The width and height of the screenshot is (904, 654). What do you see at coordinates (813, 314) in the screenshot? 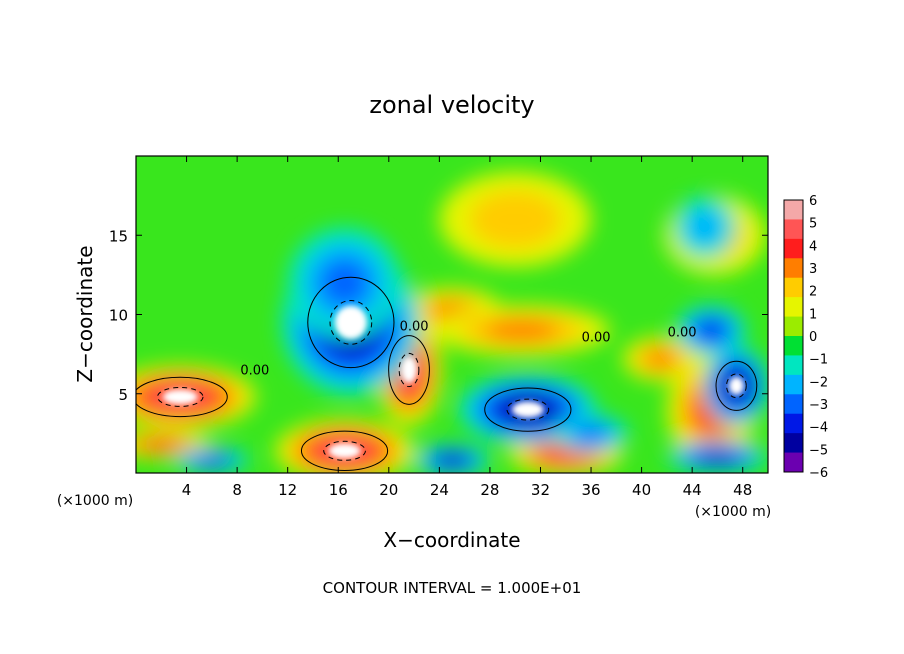
I see `colorbar-tick-label: 1` at bounding box center [813, 314].